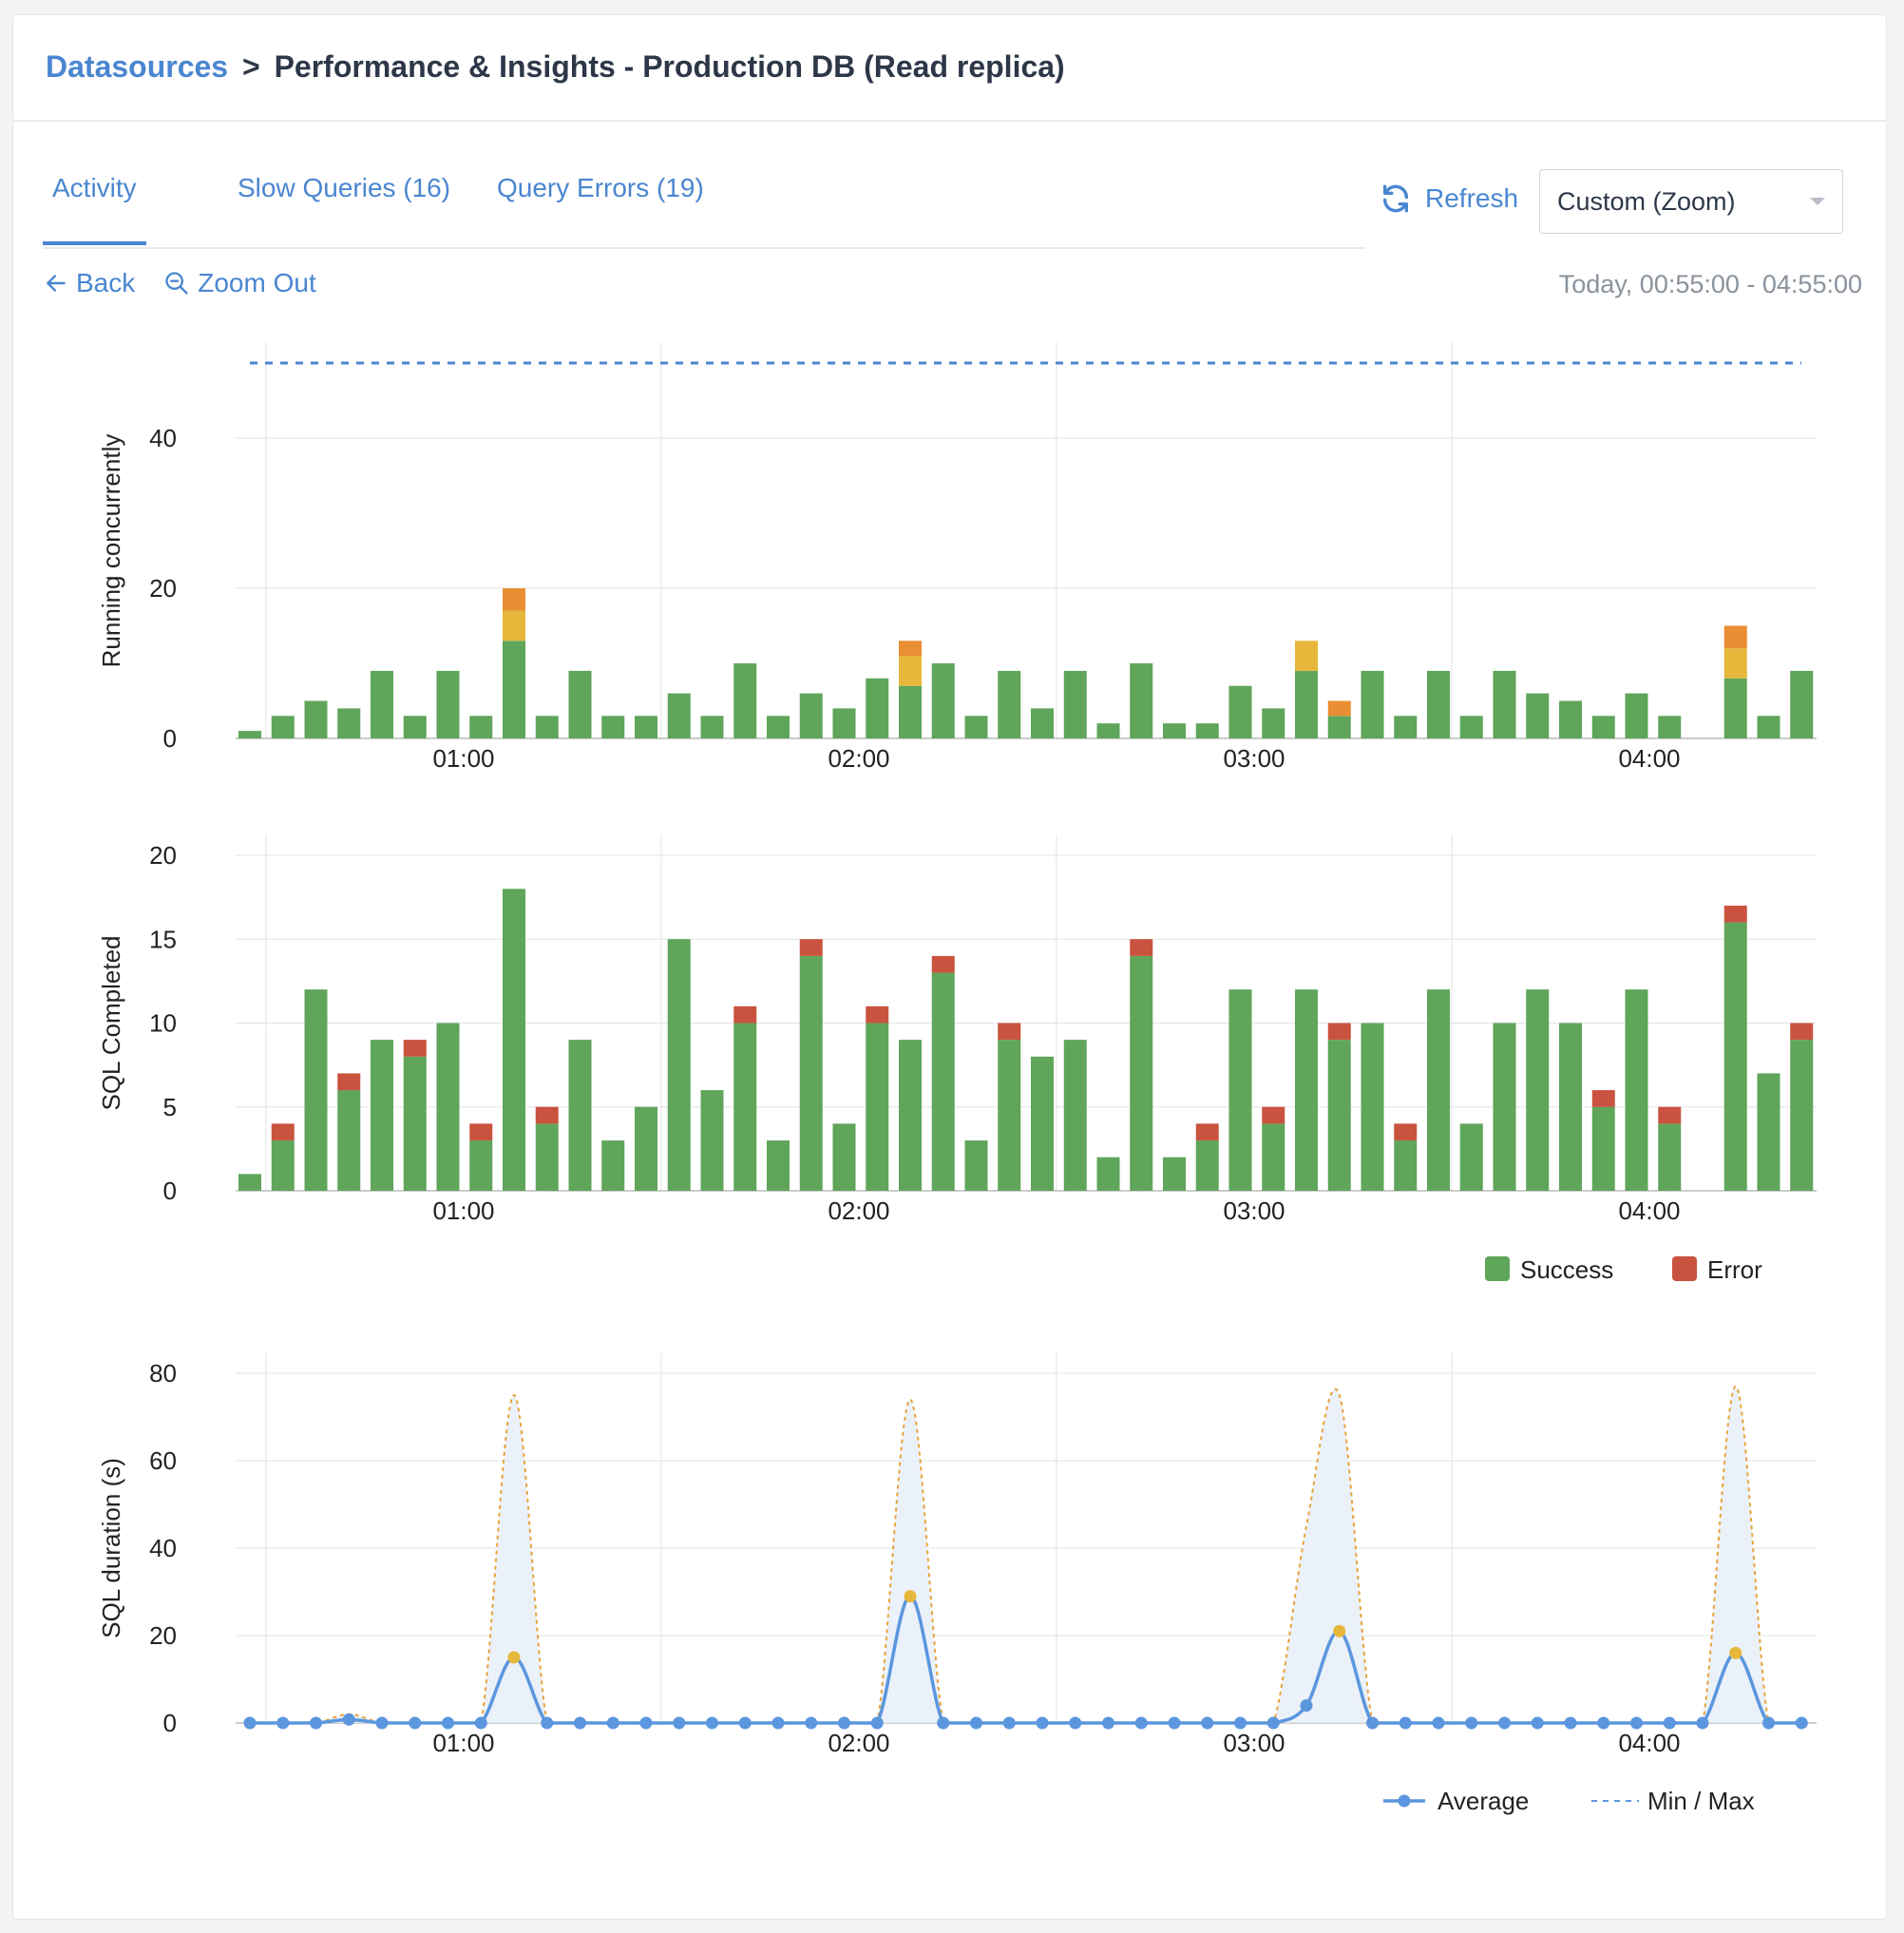 This screenshot has width=1904, height=1933. What do you see at coordinates (176, 283) in the screenshot?
I see `zoom-out-icon` at bounding box center [176, 283].